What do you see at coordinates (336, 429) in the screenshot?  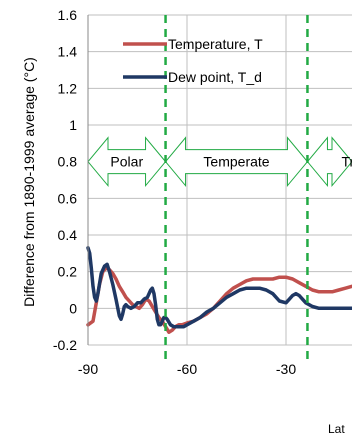 I see `x-axis-label: Lat` at bounding box center [336, 429].